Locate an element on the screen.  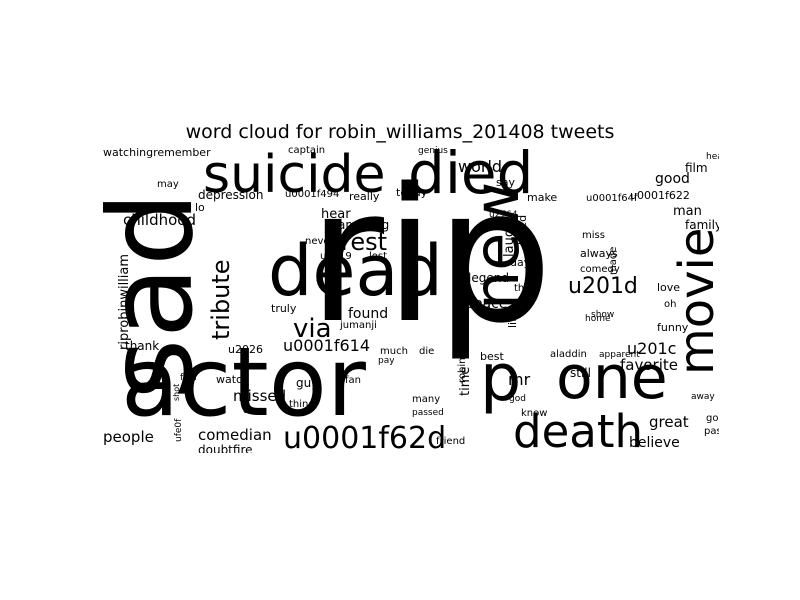
word-died: died is located at coordinates (470, 176).